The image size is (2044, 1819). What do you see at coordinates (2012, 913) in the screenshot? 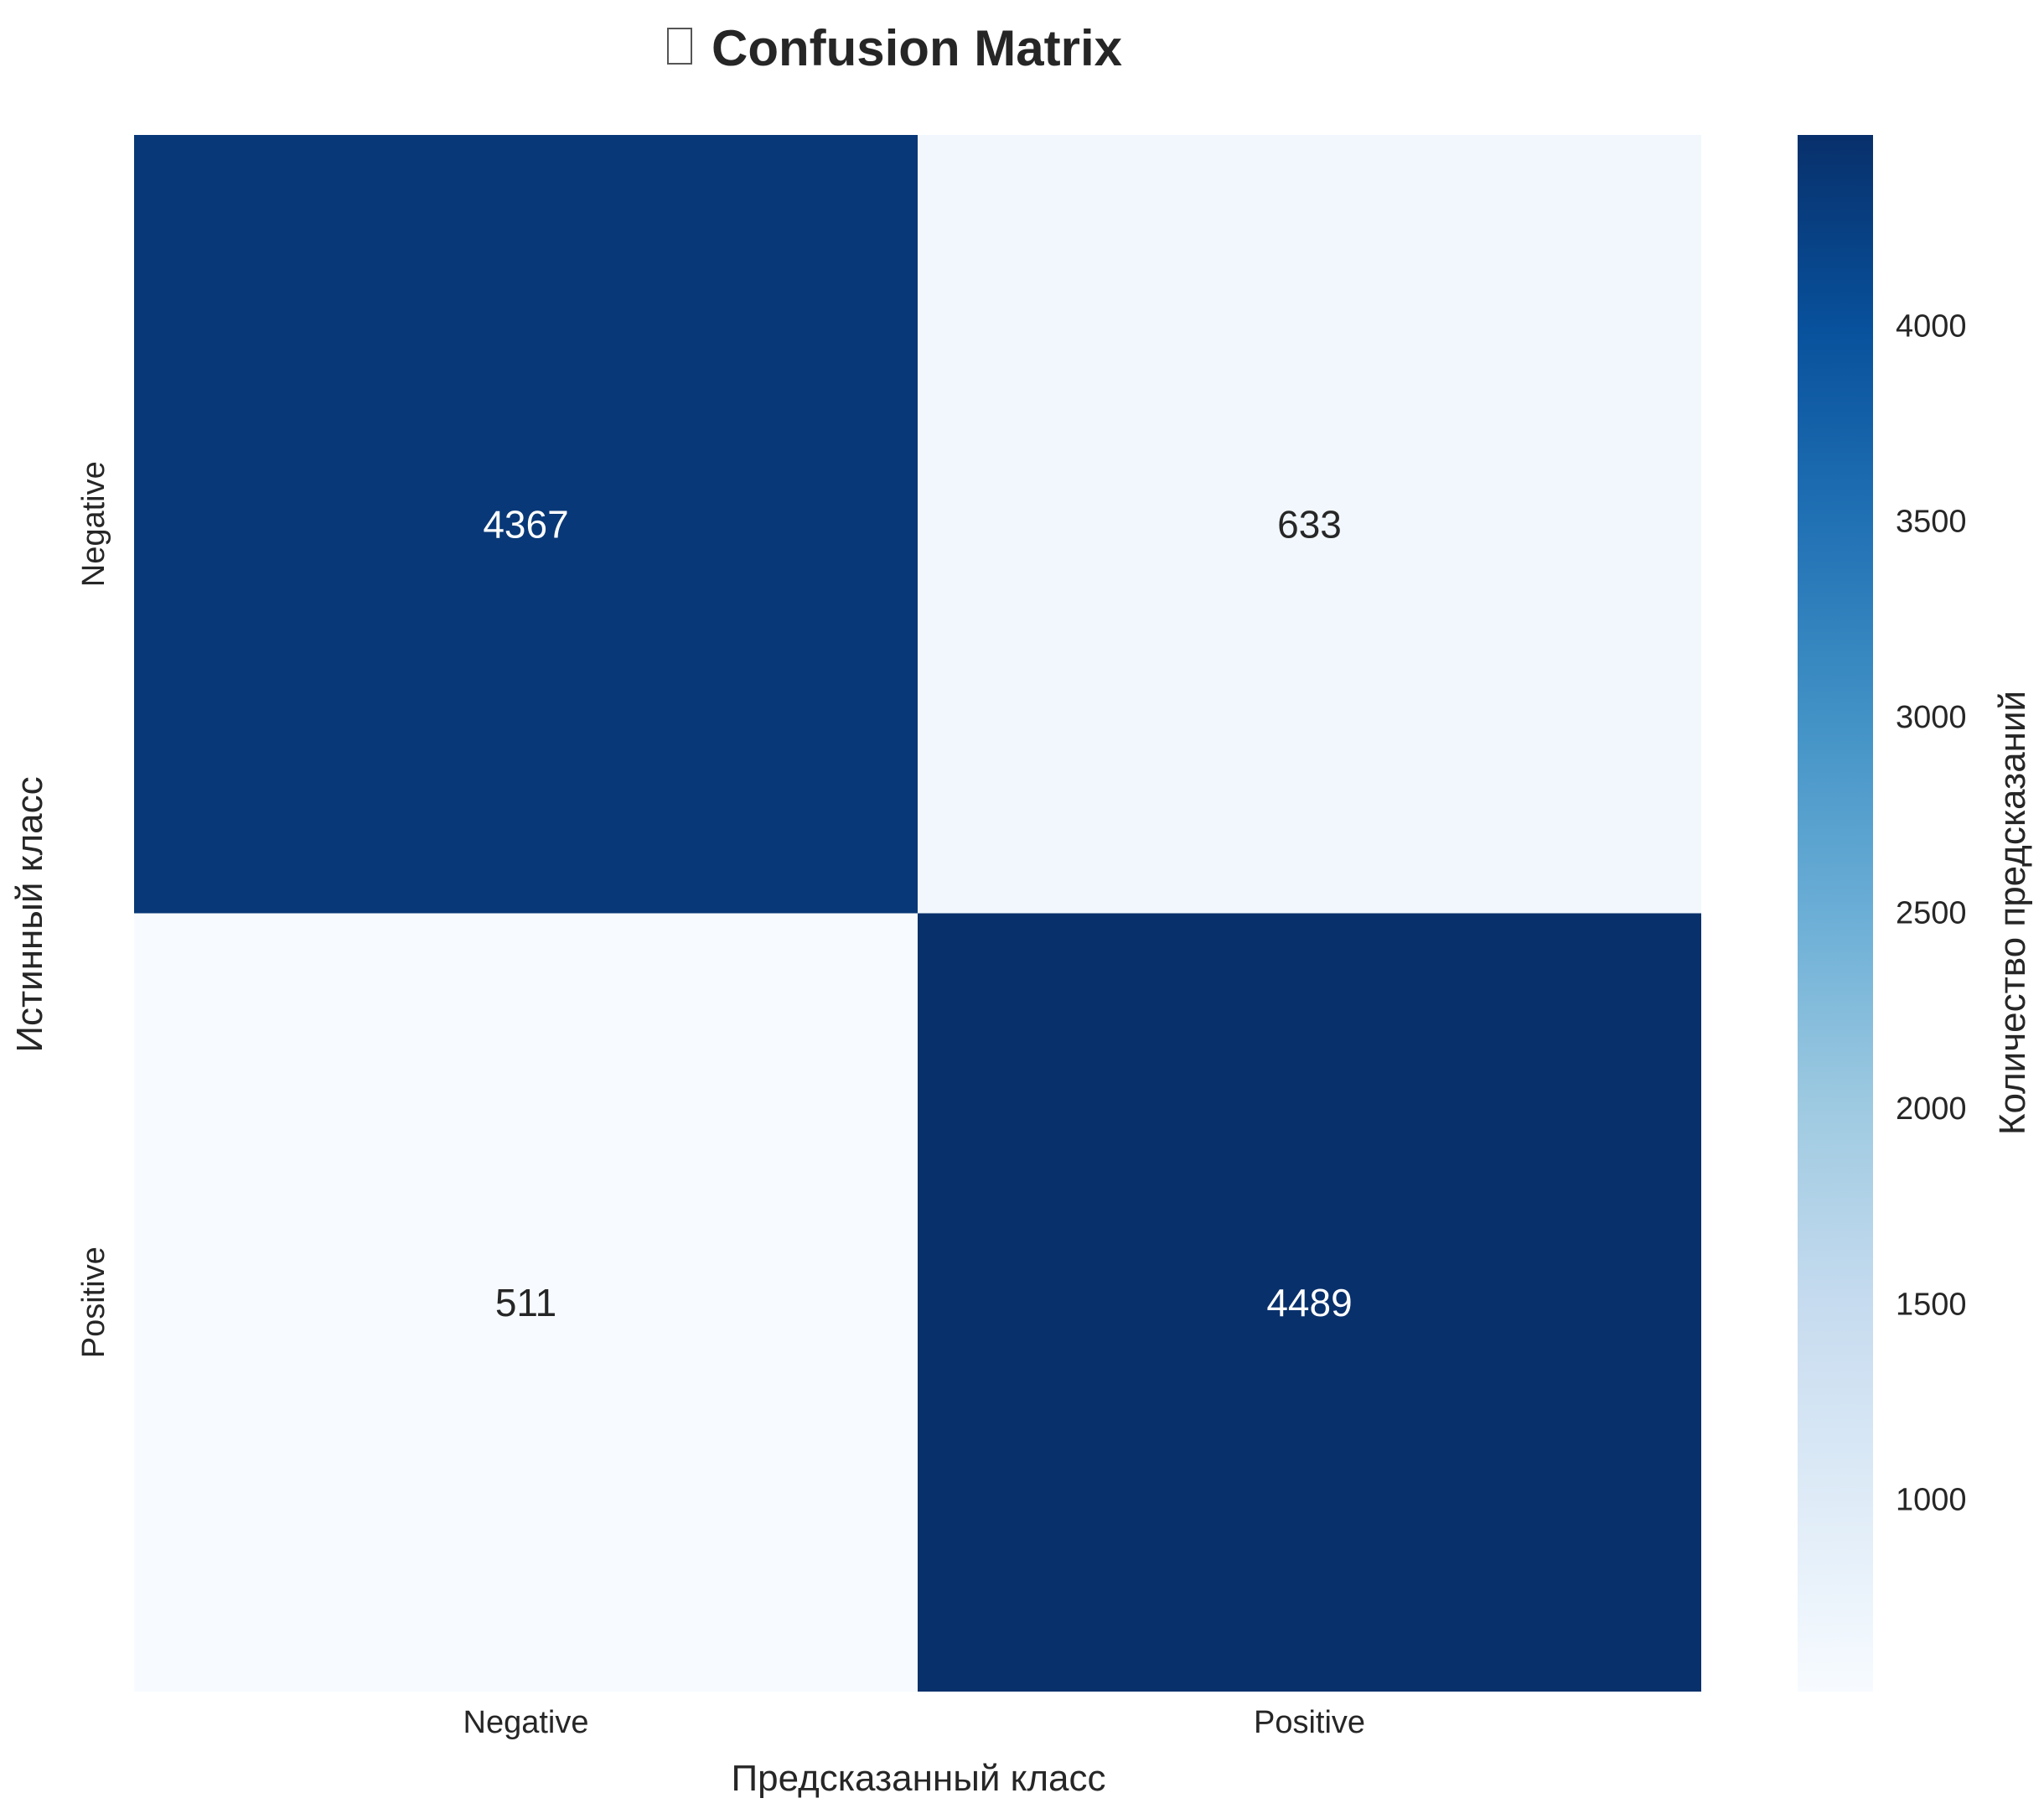
I see `colorbar-label: Количество предсказаний` at bounding box center [2012, 913].